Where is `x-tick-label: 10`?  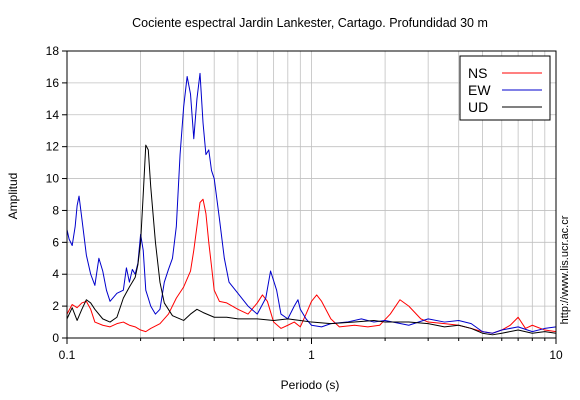 x-tick-label: 10 is located at coordinates (556, 355).